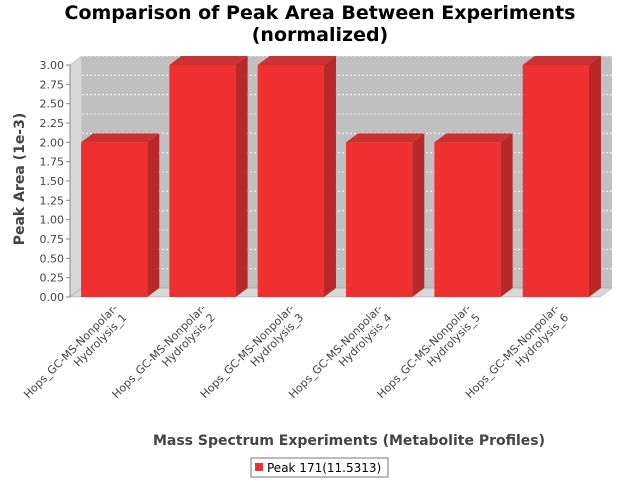 The image size is (640, 480). I want to click on y-tick-label: 2.75, so click(52, 84).